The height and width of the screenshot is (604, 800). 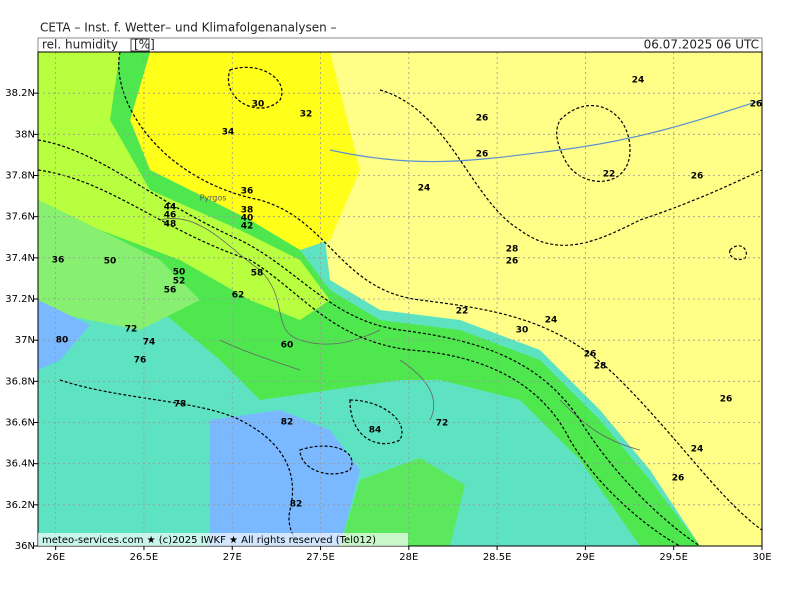 I want to click on lon-tick-label: 29.5E, so click(x=673, y=557).